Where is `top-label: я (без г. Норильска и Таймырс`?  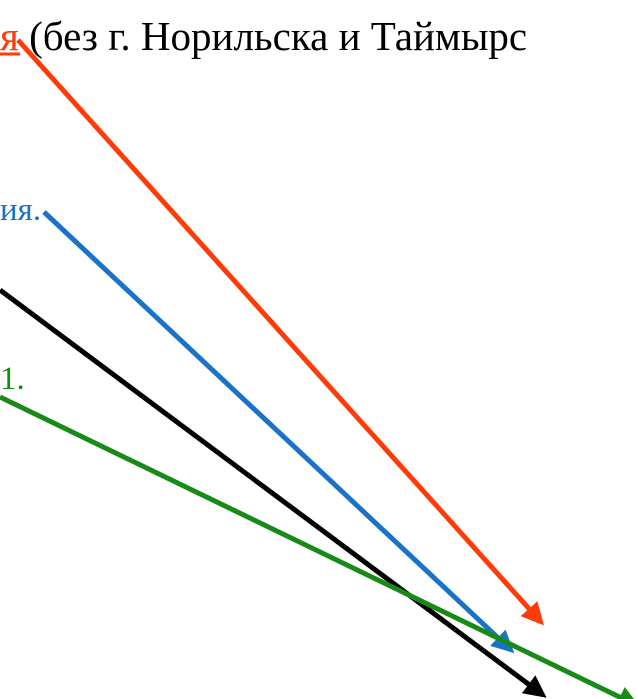
top-label: я (без г. Норильска и Таймырс is located at coordinates (263, 36).